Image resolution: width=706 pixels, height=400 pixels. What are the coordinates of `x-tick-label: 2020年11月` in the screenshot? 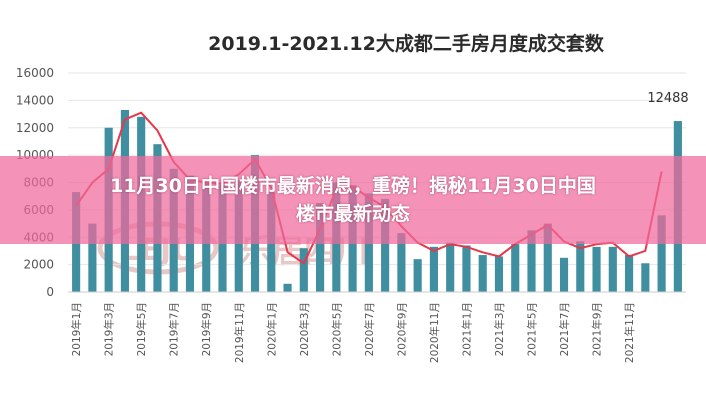 It's located at (434, 332).